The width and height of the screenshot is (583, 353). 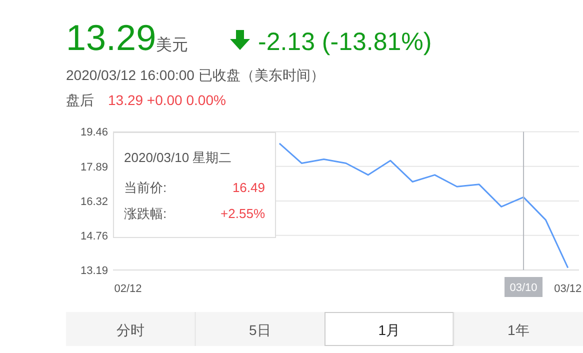 What do you see at coordinates (111, 37) in the screenshot?
I see `chart-title: 13.29` at bounding box center [111, 37].